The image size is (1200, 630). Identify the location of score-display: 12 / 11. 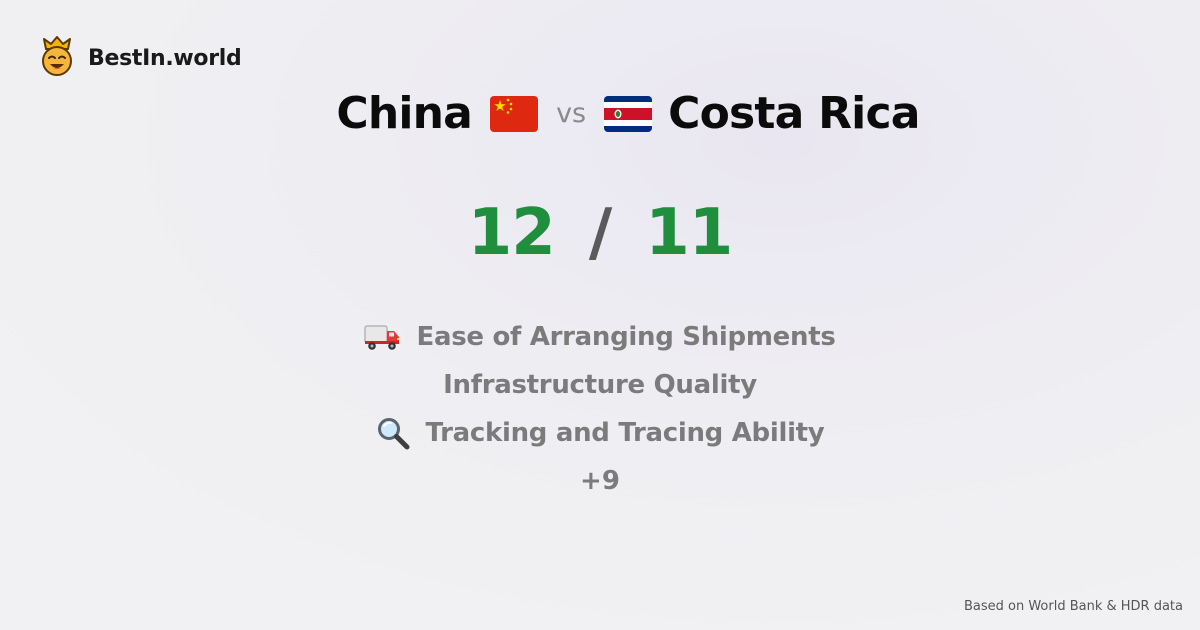
(600, 233).